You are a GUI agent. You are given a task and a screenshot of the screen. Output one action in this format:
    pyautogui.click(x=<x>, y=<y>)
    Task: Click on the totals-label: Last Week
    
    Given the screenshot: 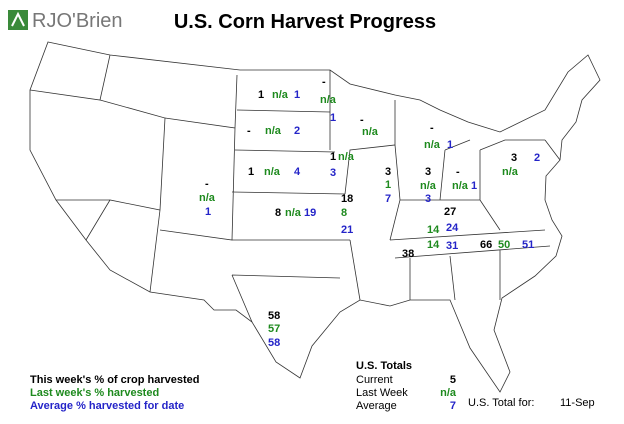 What is the action you would take?
    pyautogui.click(x=382, y=393)
    